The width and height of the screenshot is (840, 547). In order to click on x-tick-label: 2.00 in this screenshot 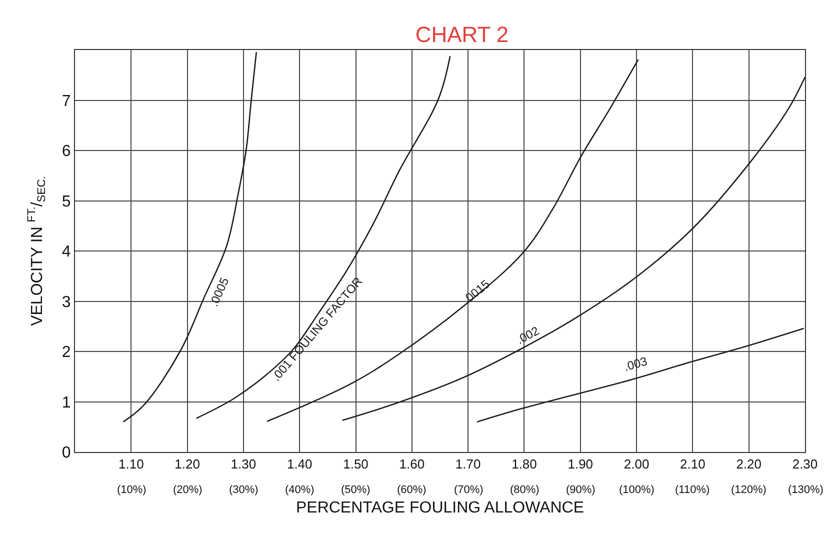, I will do `click(637, 464)`.